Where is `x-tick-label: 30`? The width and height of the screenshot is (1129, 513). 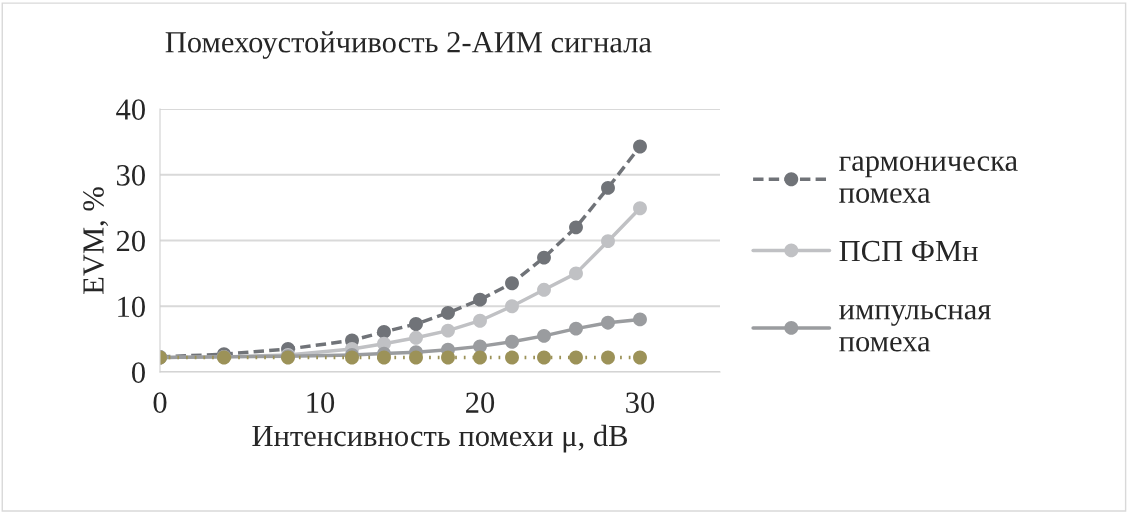
x-tick-label: 30 is located at coordinates (640, 402).